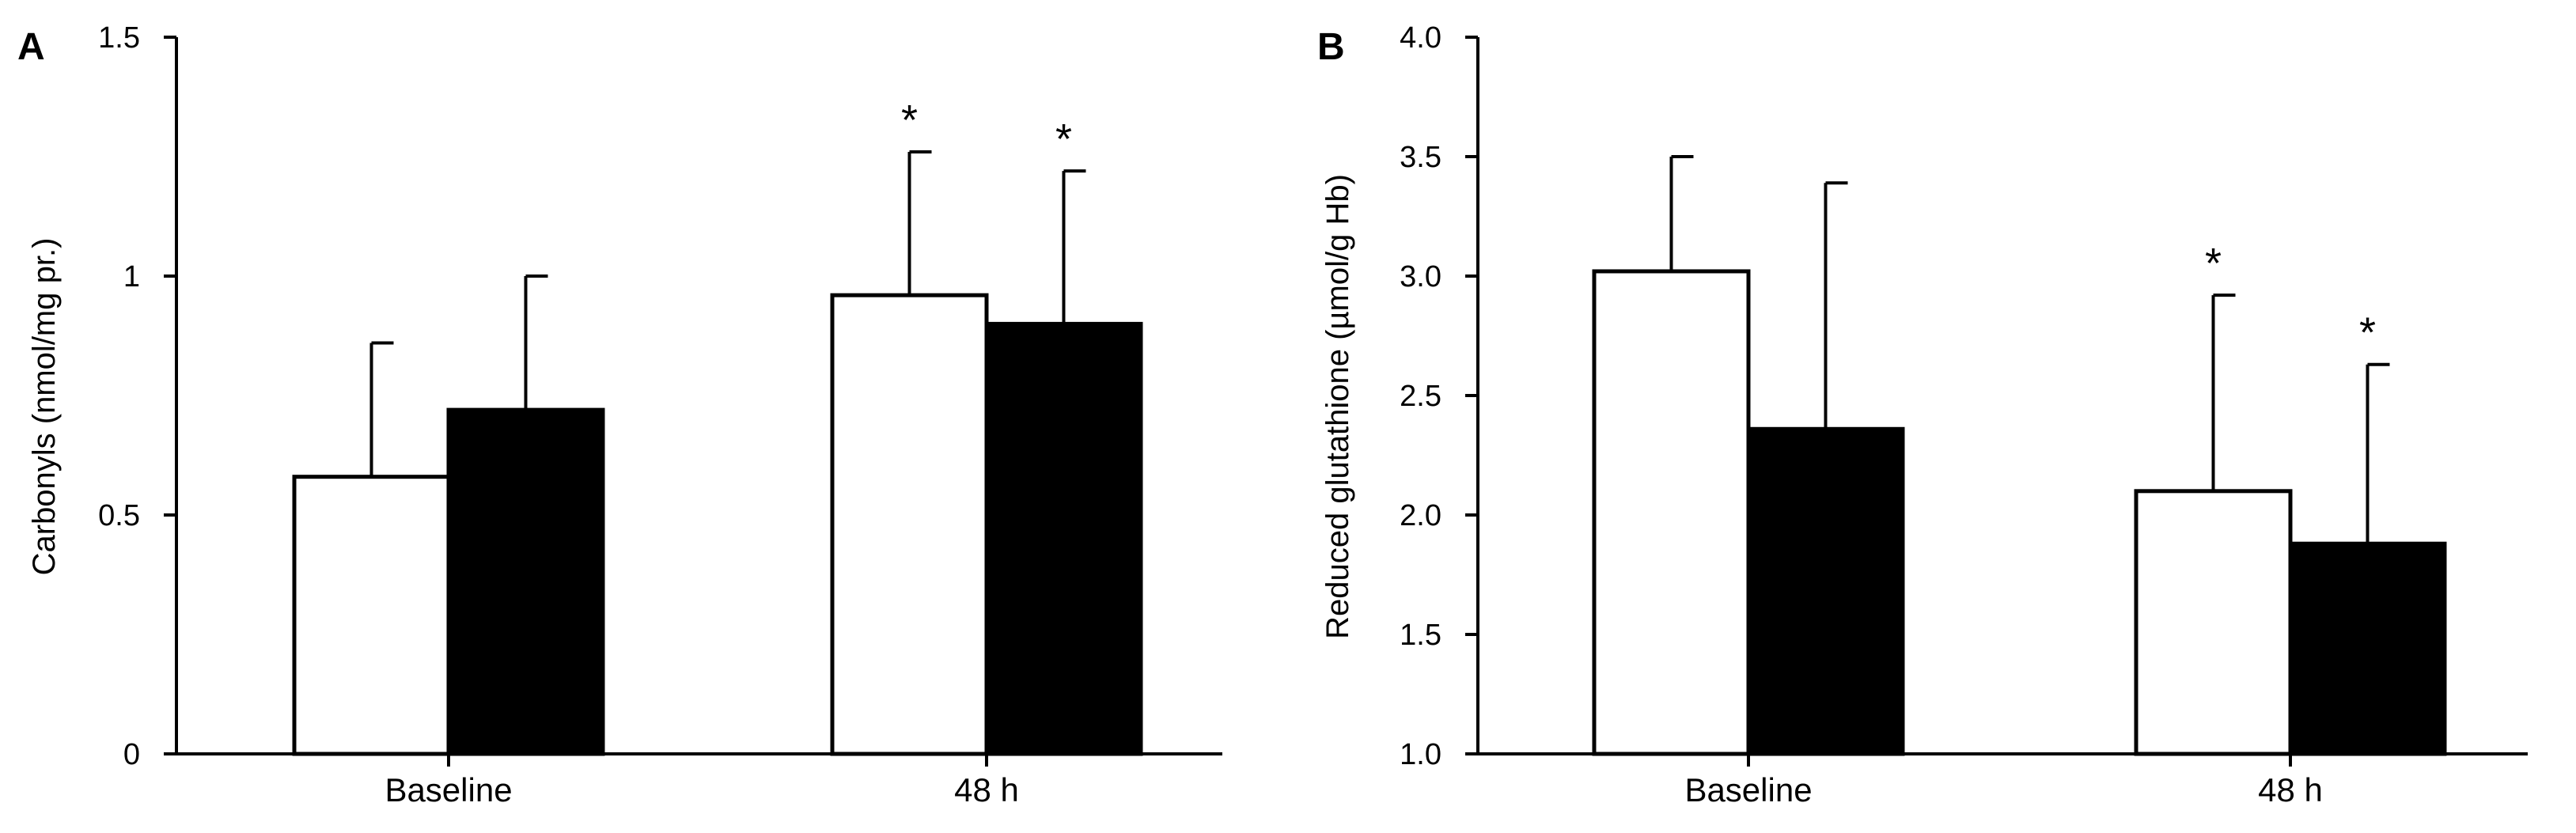 Image resolution: width=2576 pixels, height=833 pixels. What do you see at coordinates (2367, 333) in the screenshot?
I see `panel-b-significance-marker-1-1: *` at bounding box center [2367, 333].